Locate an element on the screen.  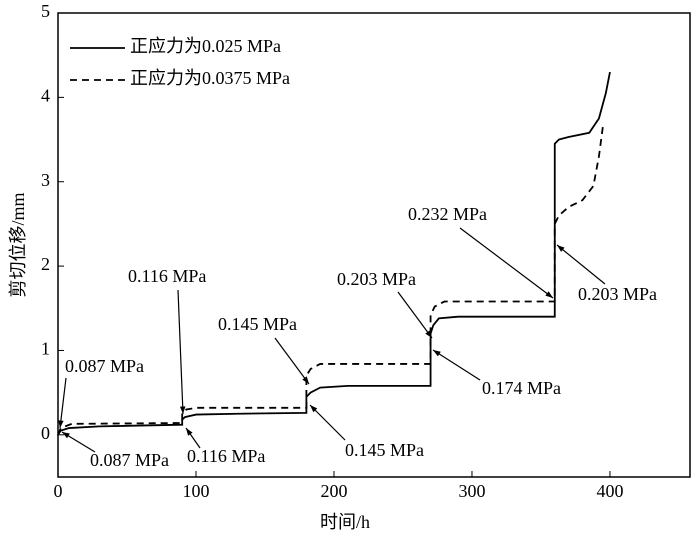
annotation: 0.174 MPa is located at coordinates (521, 388).